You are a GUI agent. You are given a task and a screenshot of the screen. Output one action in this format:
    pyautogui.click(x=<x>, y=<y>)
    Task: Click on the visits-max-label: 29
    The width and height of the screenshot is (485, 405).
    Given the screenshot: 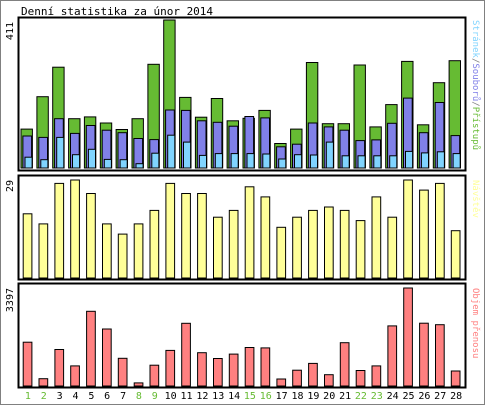 What is the action you would take?
    pyautogui.click(x=10, y=186)
    